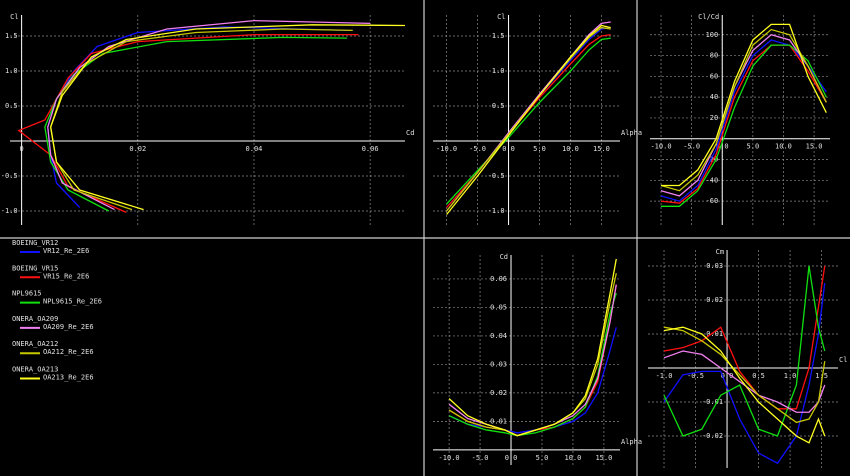 The width and height of the screenshot is (850, 476). Describe the element at coordinates (498, 307) in the screenshot. I see `y-tick-label: 0.05` at that location.